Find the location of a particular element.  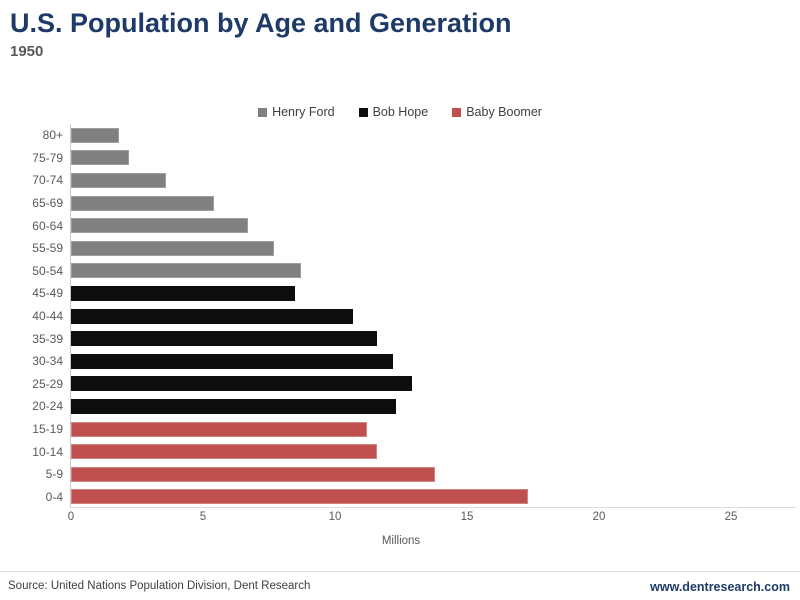

chart-row: 65-69 is located at coordinates (400, 203).